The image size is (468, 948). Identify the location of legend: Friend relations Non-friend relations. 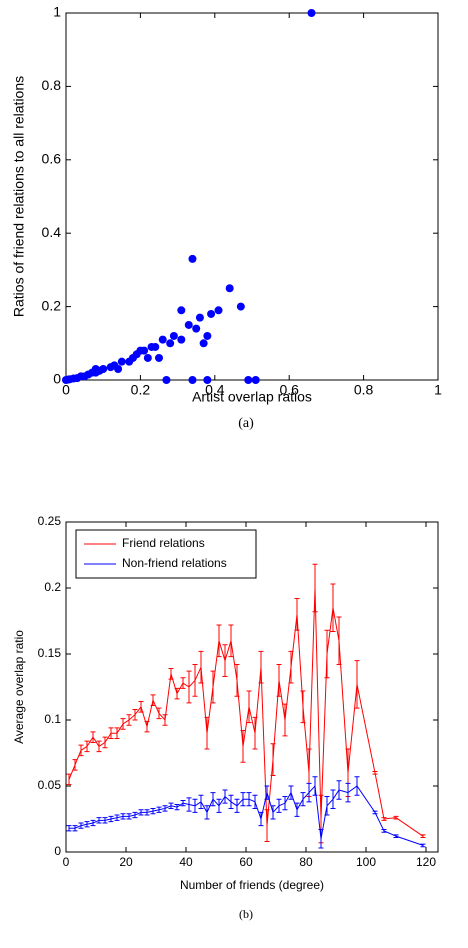
(166, 554).